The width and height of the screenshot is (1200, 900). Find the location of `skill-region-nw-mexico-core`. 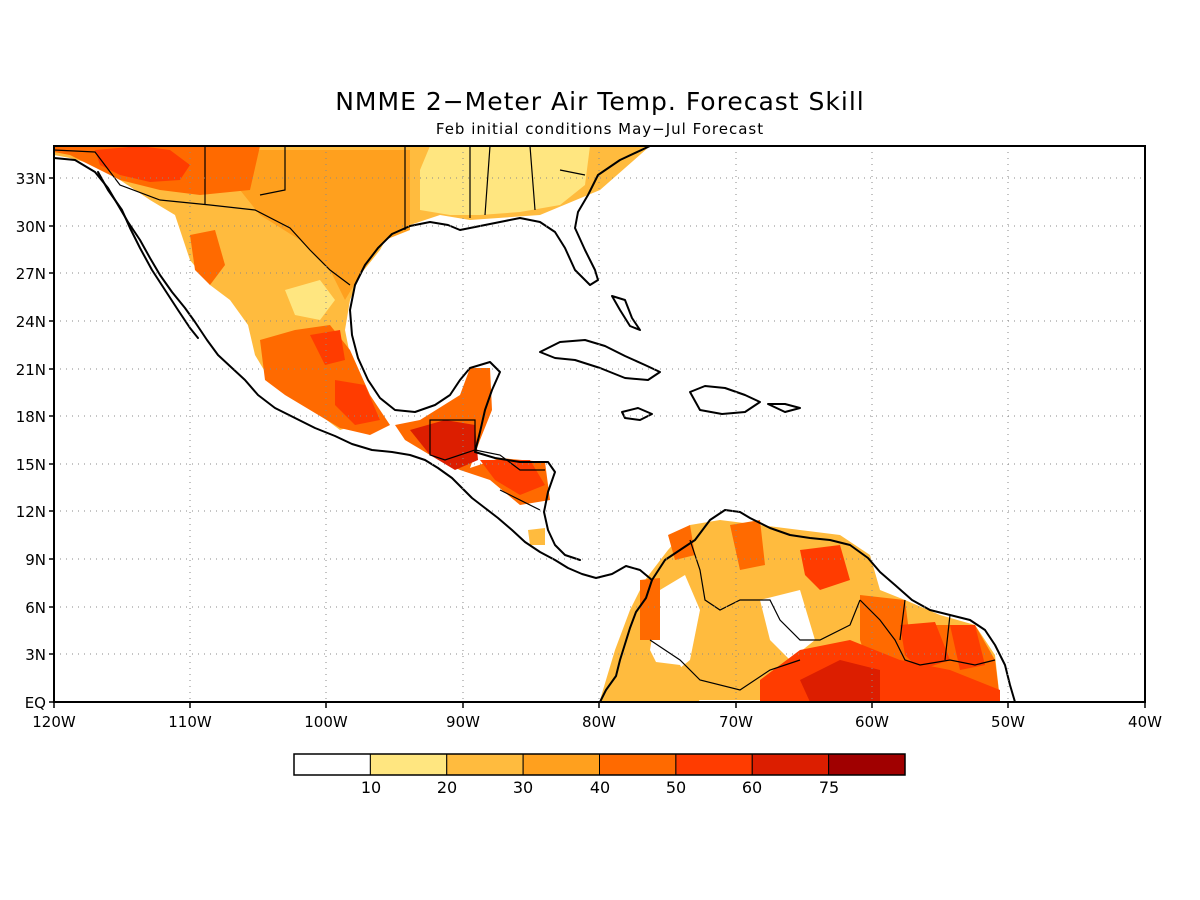

skill-region-nw-mexico-core is located at coordinates (142, 164).